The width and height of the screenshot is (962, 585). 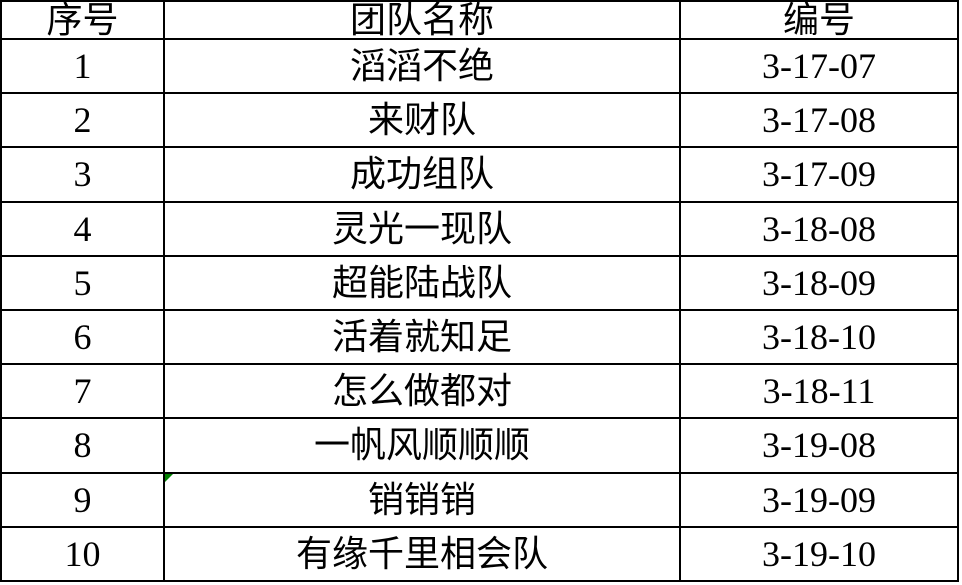 I want to click on table-row: 7 怎么做都对 3-18-11, so click(x=479, y=391).